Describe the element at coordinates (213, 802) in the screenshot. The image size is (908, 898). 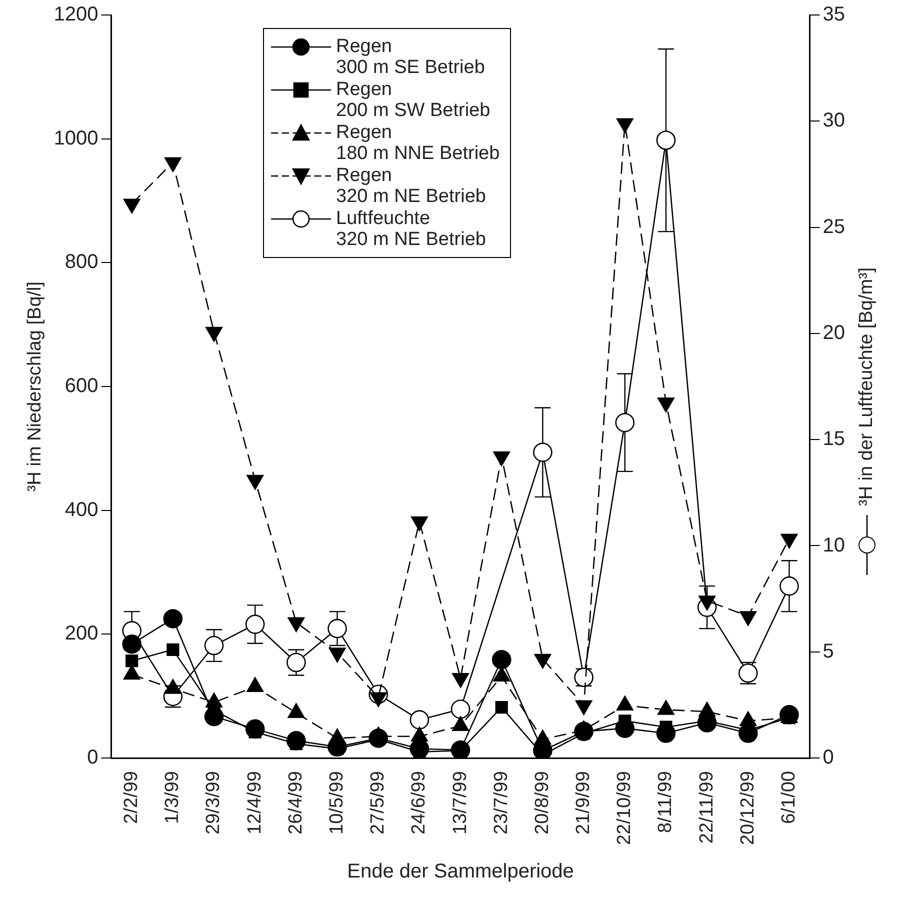
I see `x-tick-label: 29/3/99` at that location.